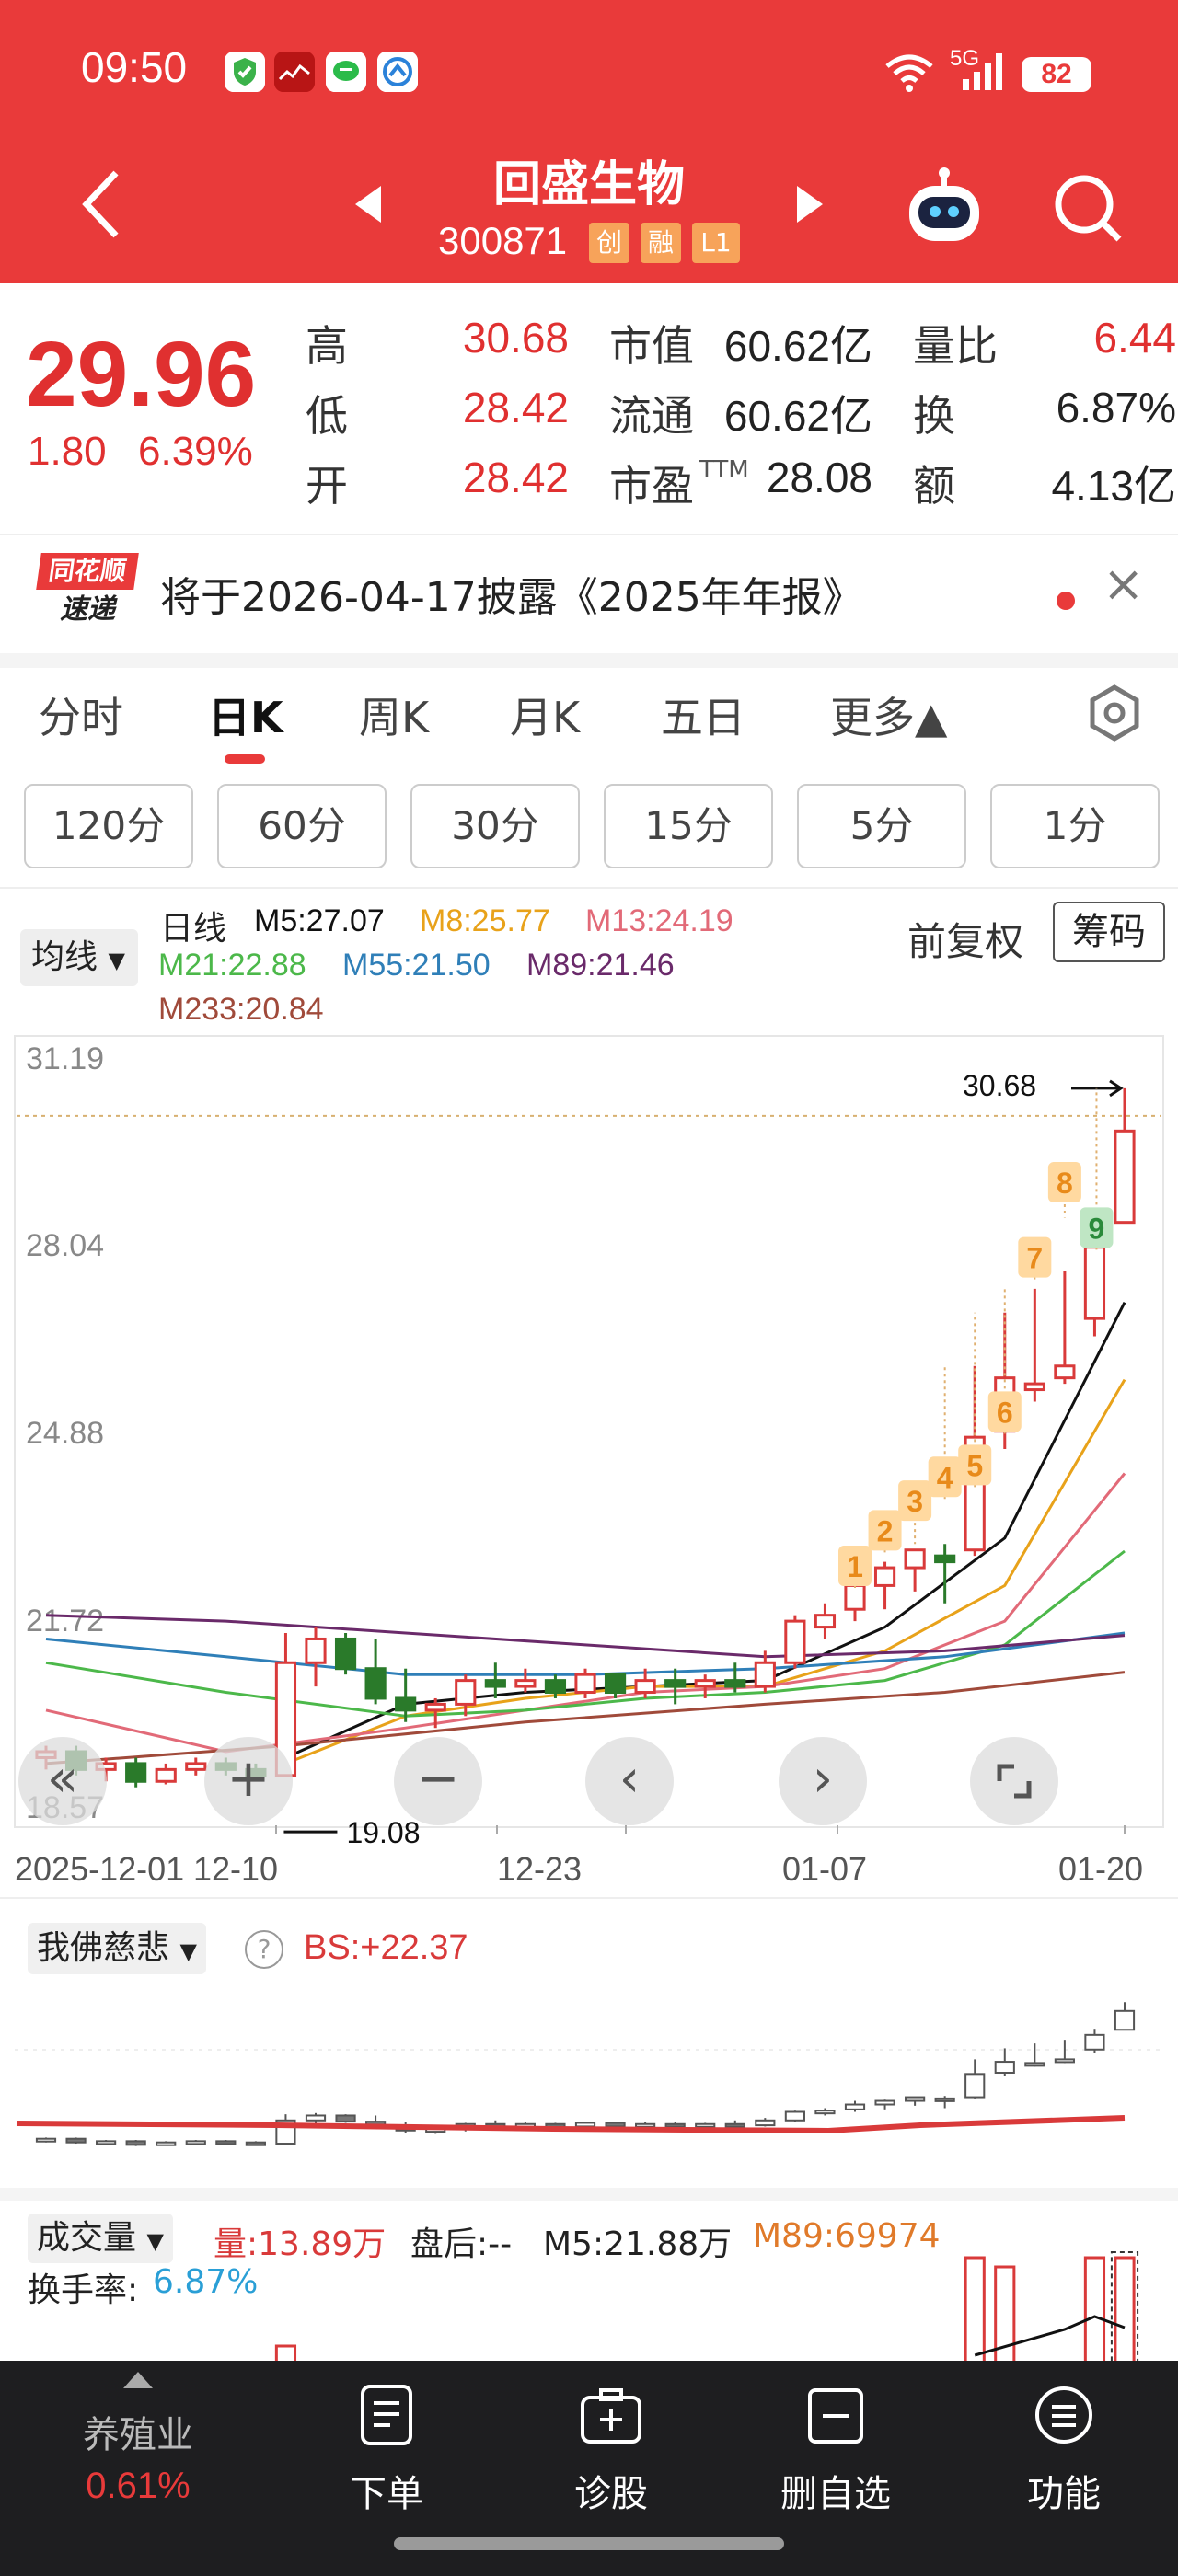 This screenshot has width=1178, height=2576. I want to click on dropdown-icon: ▼, so click(188, 1951).